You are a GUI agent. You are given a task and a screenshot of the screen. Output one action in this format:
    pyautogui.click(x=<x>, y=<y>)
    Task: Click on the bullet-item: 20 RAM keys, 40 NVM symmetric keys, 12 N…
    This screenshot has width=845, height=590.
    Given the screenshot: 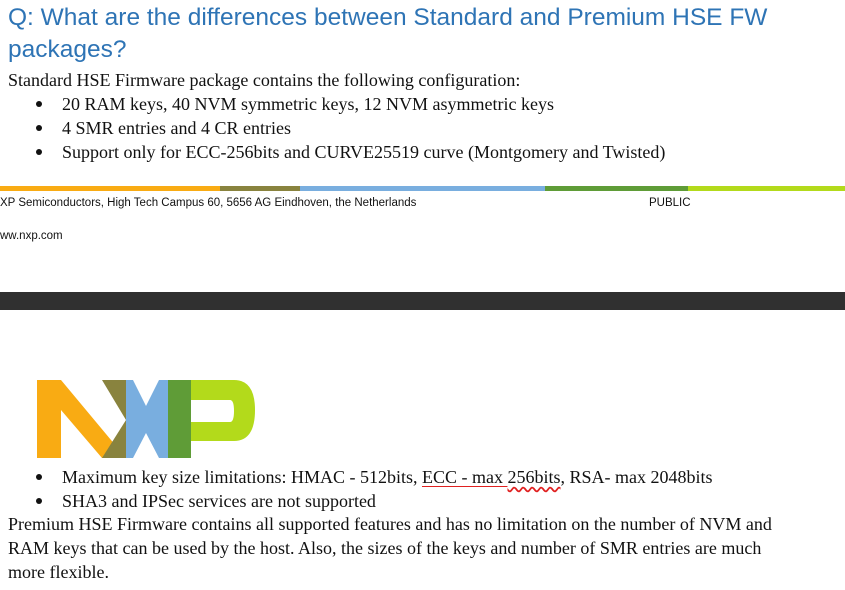 What is the action you would take?
    pyautogui.click(x=295, y=104)
    